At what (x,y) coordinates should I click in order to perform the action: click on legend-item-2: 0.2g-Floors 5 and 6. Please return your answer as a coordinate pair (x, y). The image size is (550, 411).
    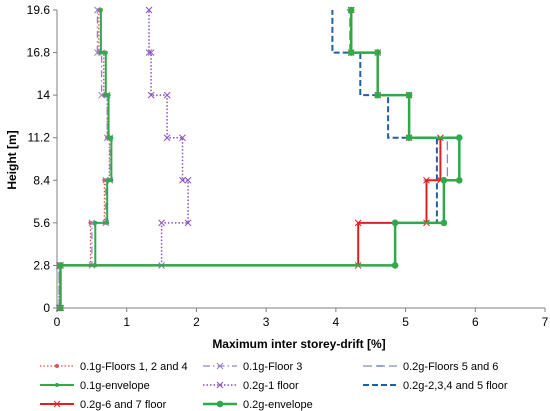
    Looking at the image, I should click on (430, 367).